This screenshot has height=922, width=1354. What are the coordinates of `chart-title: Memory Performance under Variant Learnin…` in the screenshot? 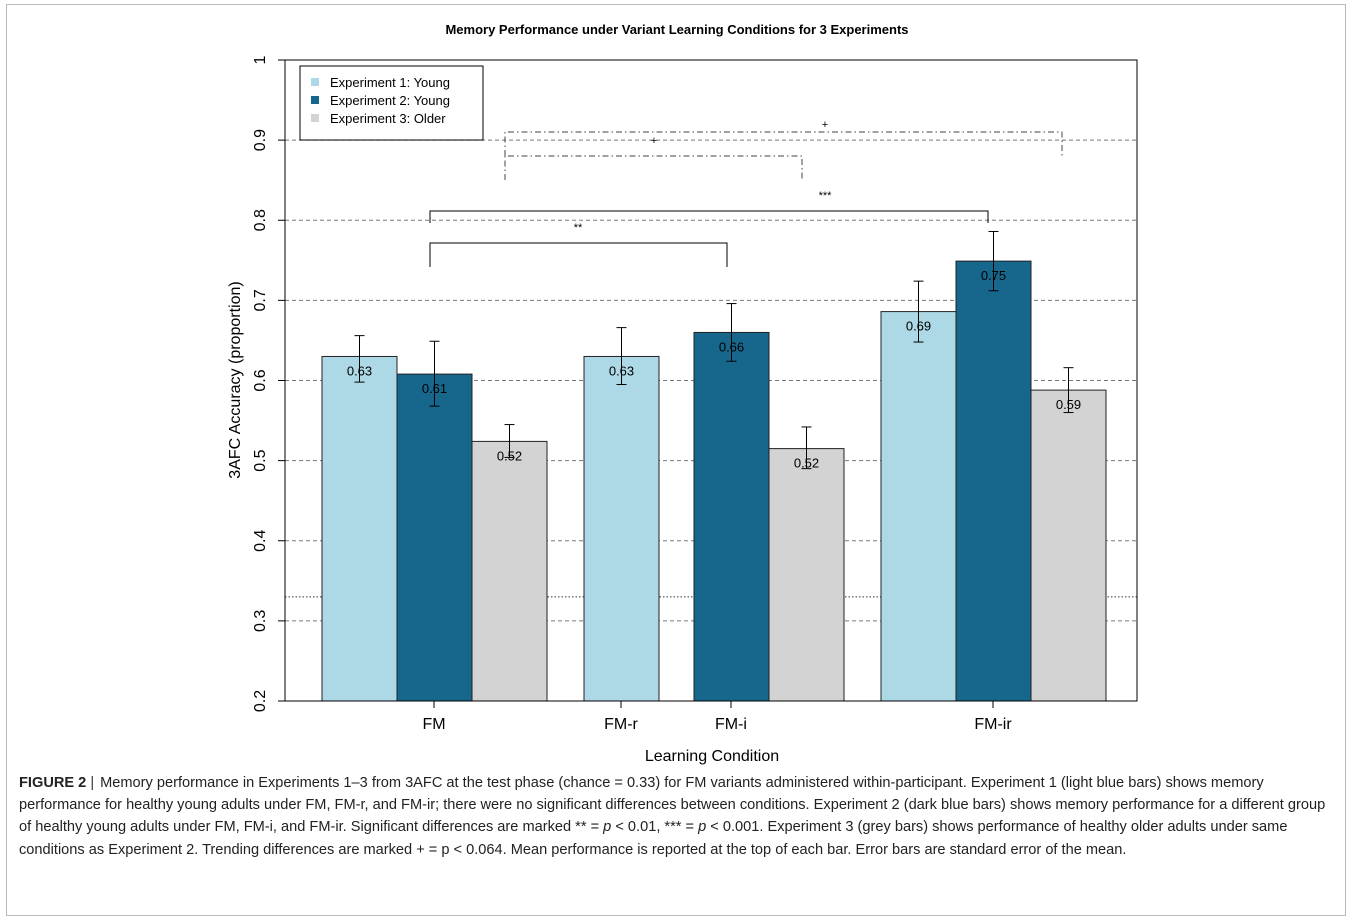 It's located at (676, 29).